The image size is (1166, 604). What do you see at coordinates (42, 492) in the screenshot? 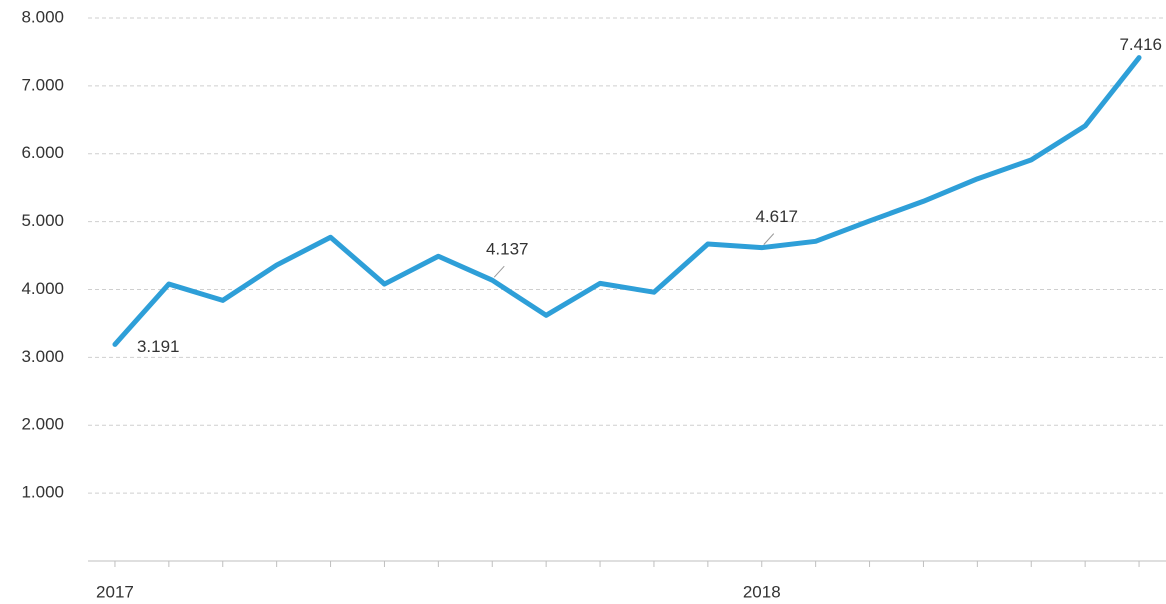
I see `y-tick-label: 1.000` at bounding box center [42, 492].